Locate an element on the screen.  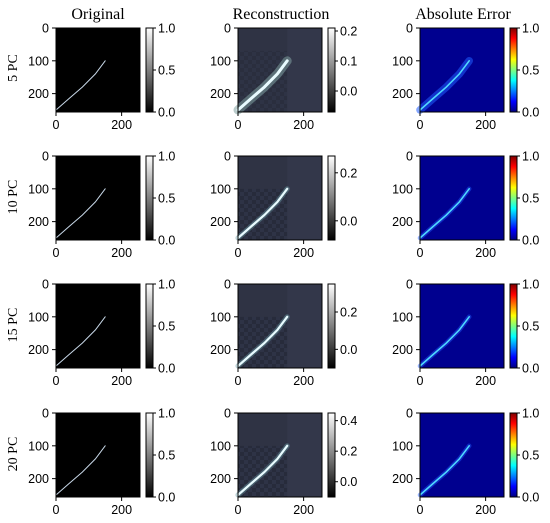
panel-20-pc-reconstruction: 0 100 200 0 200 0.0 0.2 0.4 is located at coordinates (283, 462).